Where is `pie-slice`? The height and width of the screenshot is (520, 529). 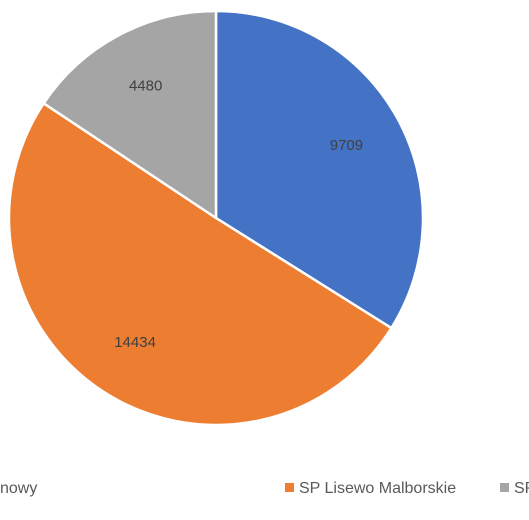
pie-slice is located at coordinates (129, 115).